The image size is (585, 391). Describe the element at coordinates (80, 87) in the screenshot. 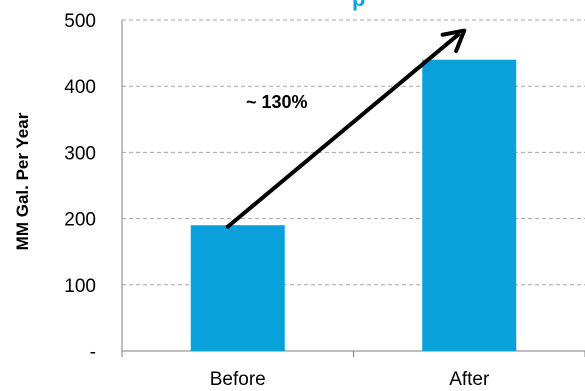

I see `y-tick-label-400: 400` at that location.